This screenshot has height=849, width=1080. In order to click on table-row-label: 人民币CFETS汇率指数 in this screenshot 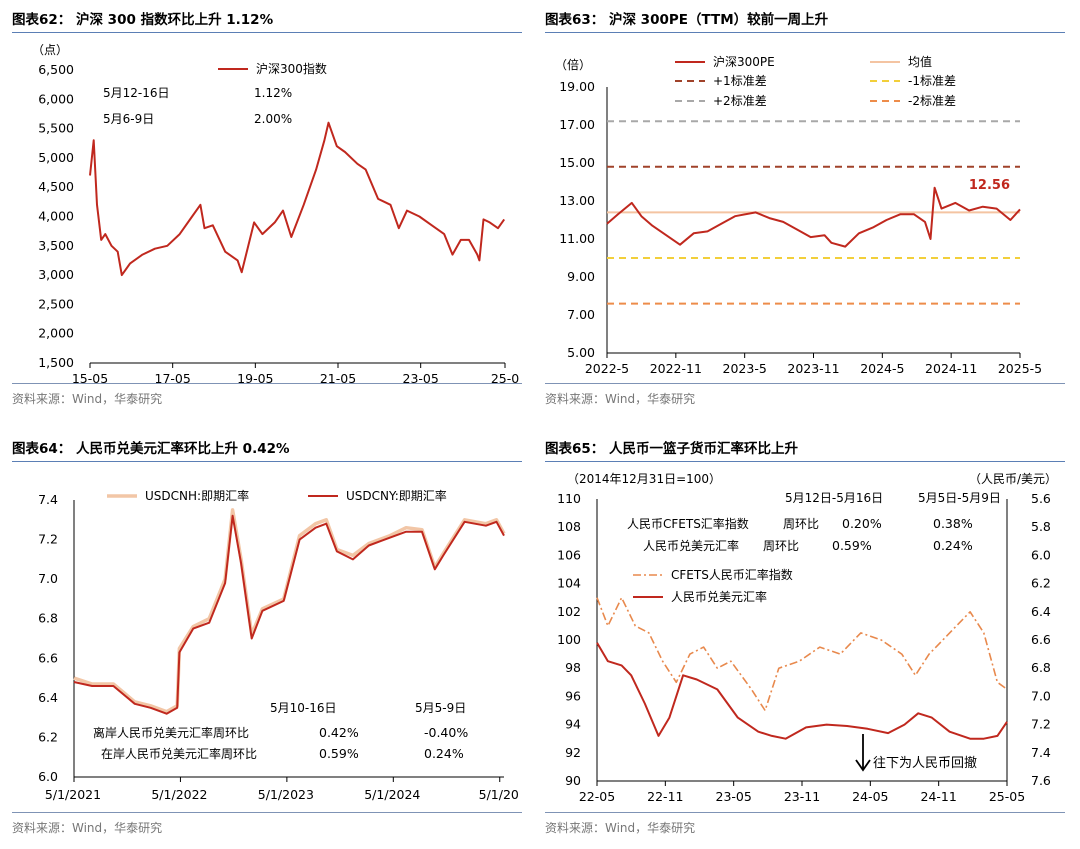, I will do `click(688, 523)`.